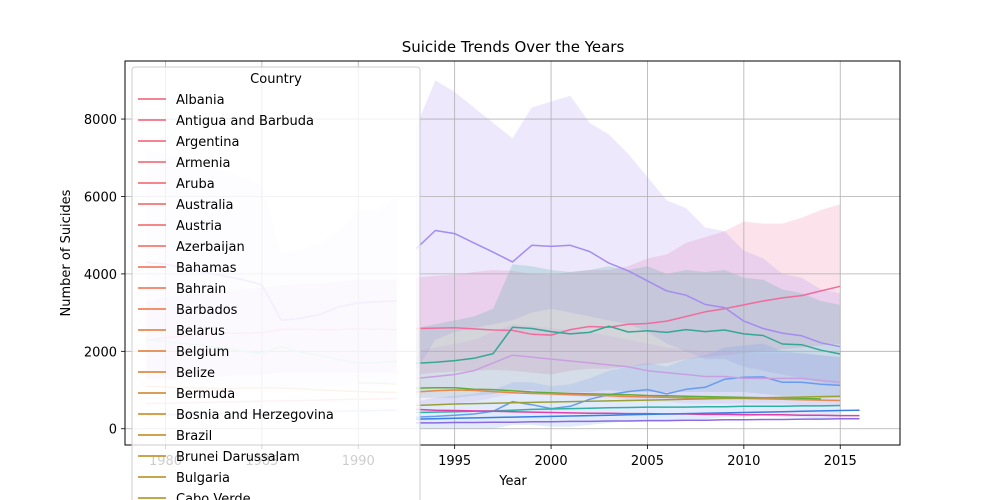  What do you see at coordinates (100, 197) in the screenshot?
I see `y-tick-label: 6000` at bounding box center [100, 197].